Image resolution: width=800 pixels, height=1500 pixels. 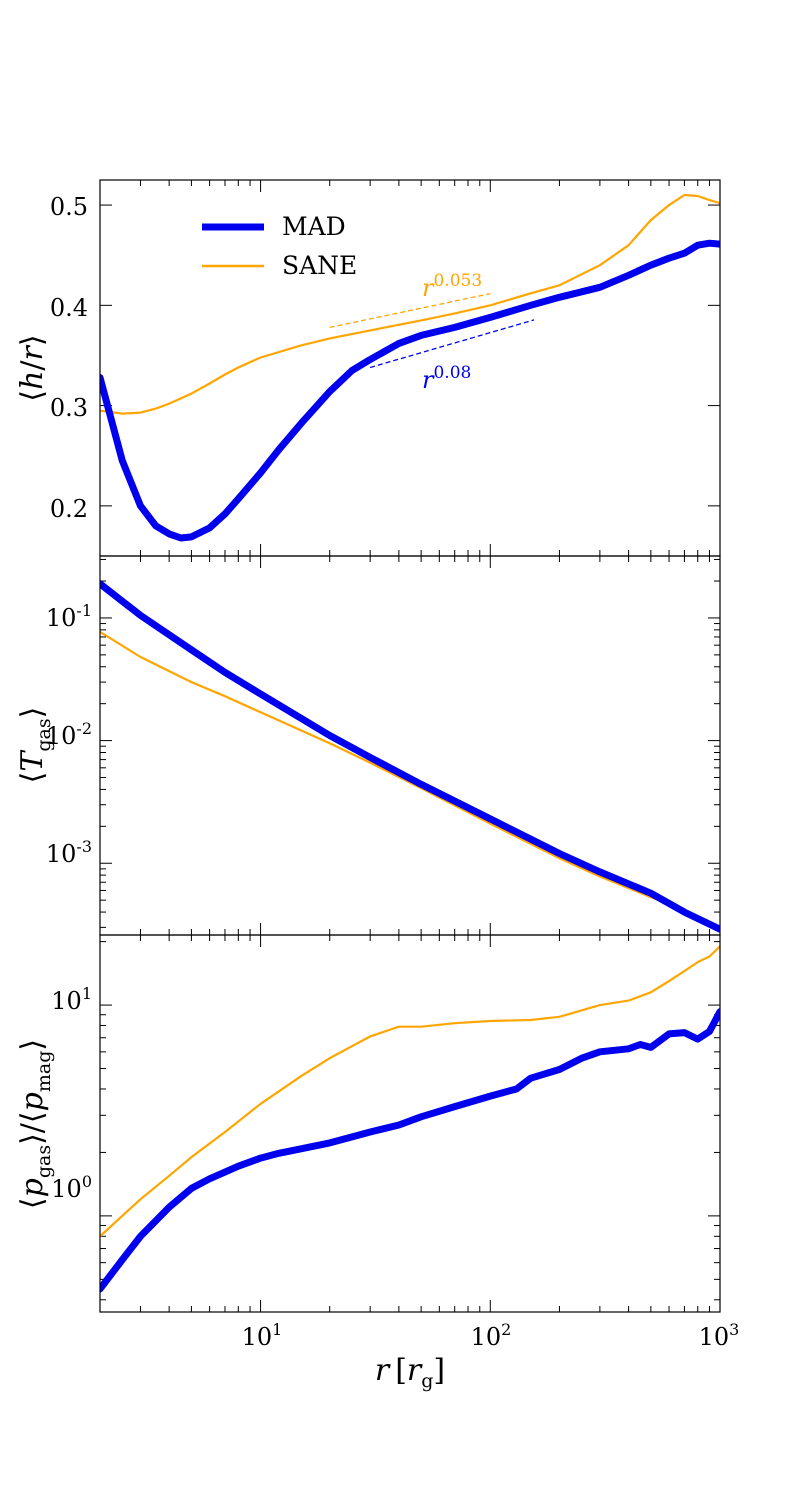 What do you see at coordinates (69, 852) in the screenshot?
I see `p2-ytick-label: 10⁻³` at bounding box center [69, 852].